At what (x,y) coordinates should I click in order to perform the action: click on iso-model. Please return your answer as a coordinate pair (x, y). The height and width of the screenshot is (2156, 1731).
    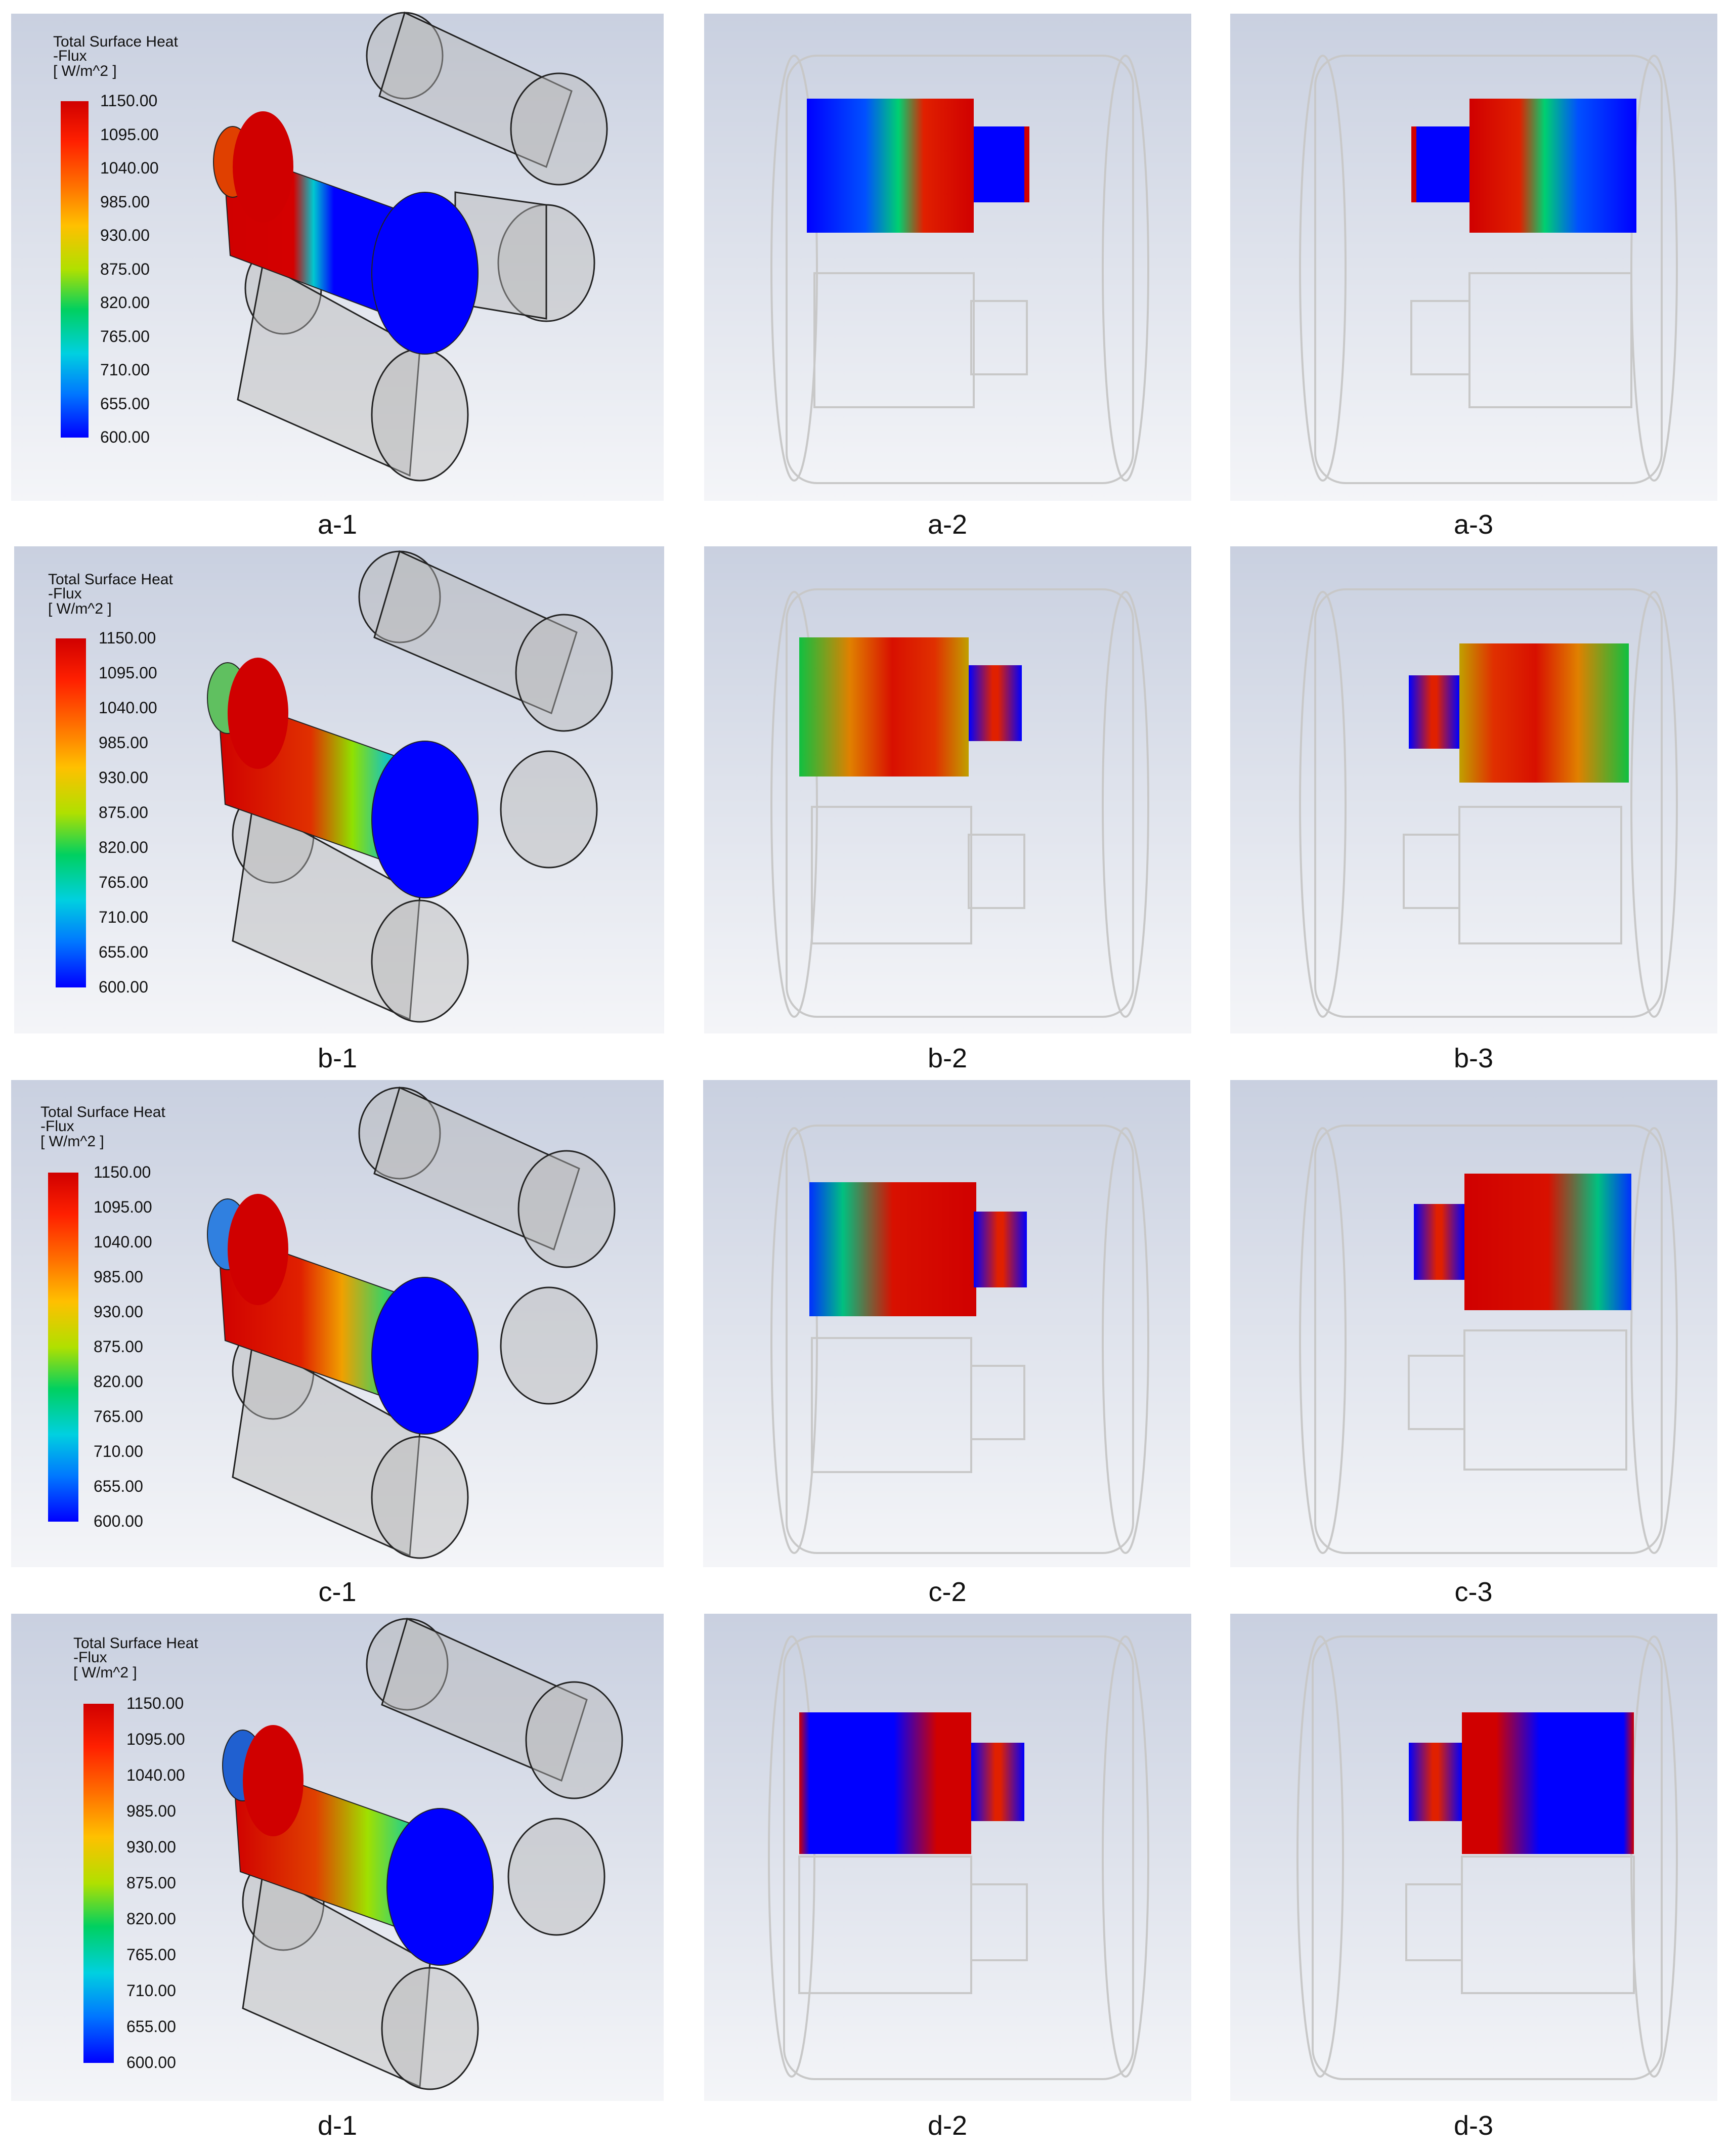
    Looking at the image, I should click on (422, 246).